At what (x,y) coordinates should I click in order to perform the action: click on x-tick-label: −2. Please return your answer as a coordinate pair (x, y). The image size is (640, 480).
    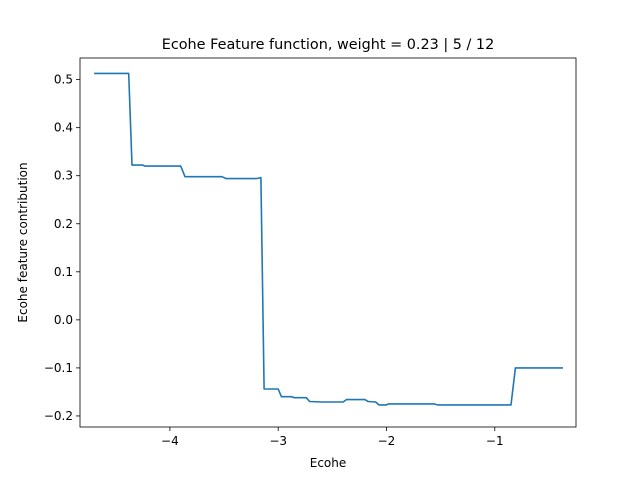
    Looking at the image, I should click on (387, 441).